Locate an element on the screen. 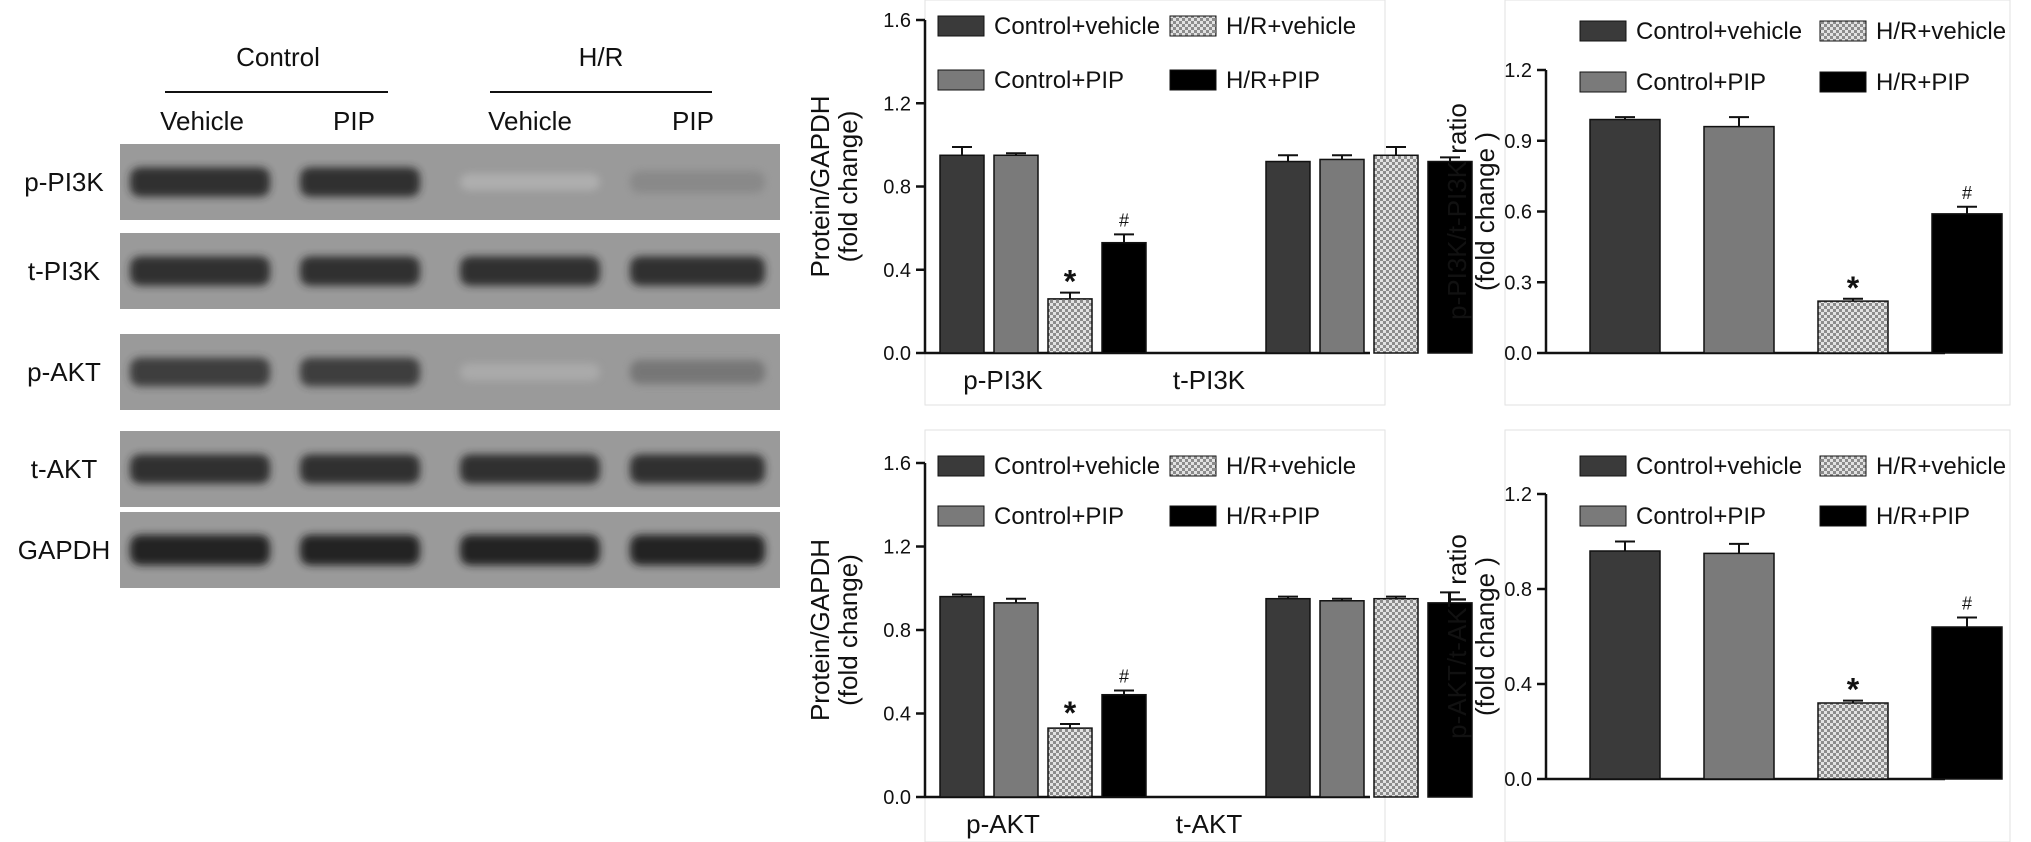  blot-row-label: p-PI3K is located at coordinates (64, 182).